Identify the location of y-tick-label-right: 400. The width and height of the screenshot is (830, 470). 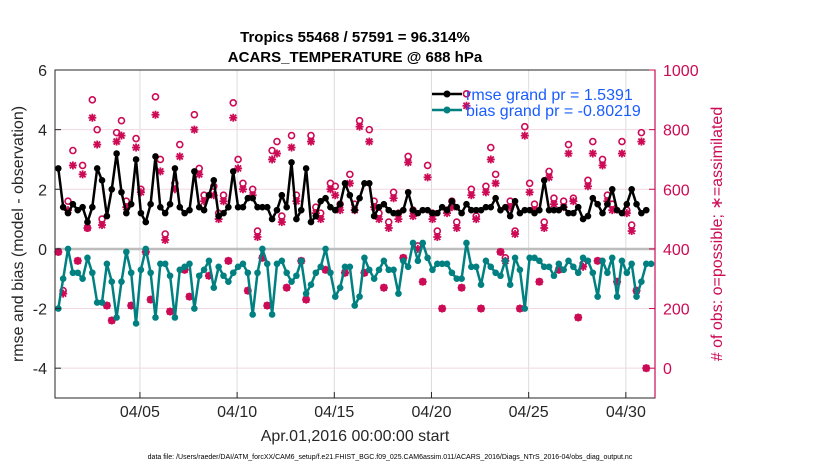
(676, 250).